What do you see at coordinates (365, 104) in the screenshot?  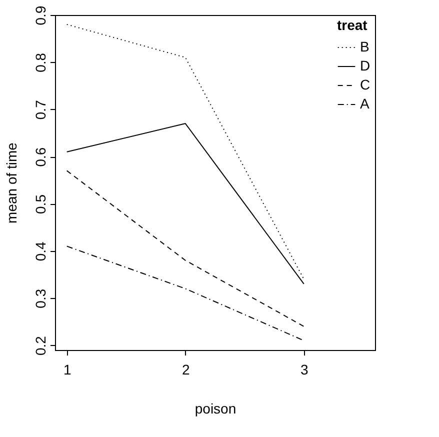 I see `legend-label: A` at bounding box center [365, 104].